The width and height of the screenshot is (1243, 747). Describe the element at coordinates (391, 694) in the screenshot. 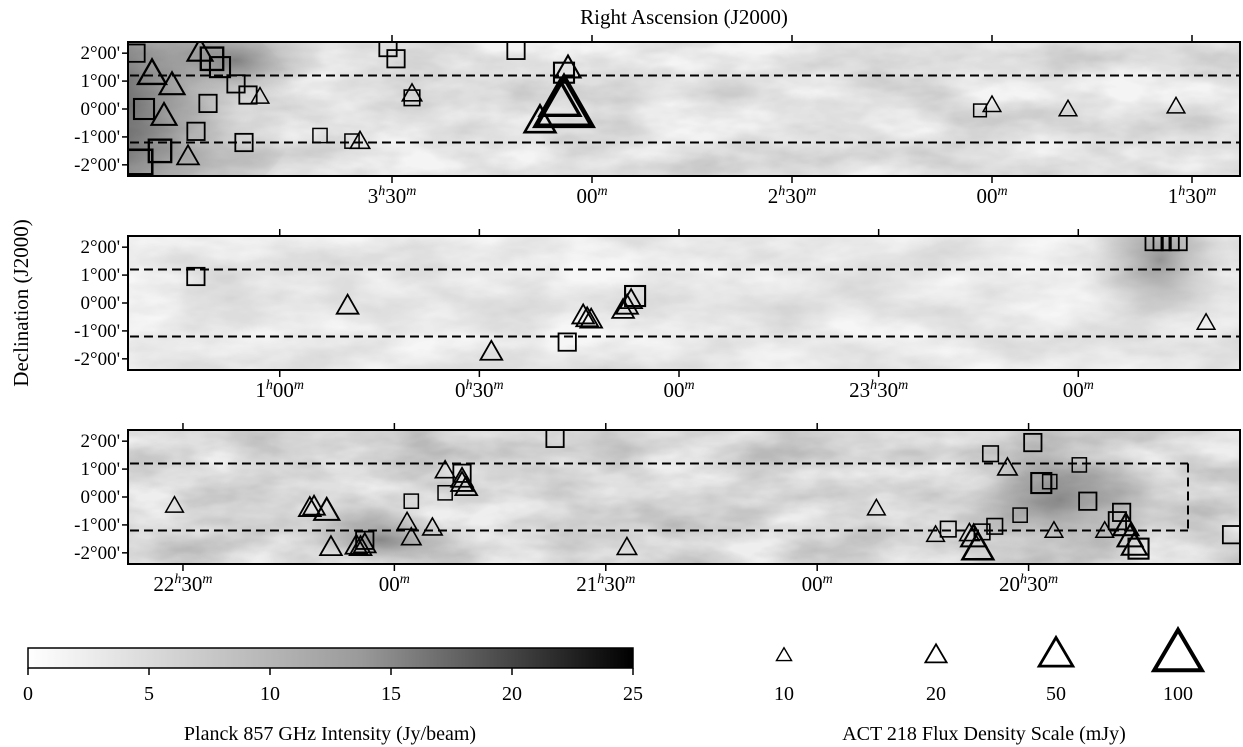

I see `colorbar-tick-label: 15` at that location.